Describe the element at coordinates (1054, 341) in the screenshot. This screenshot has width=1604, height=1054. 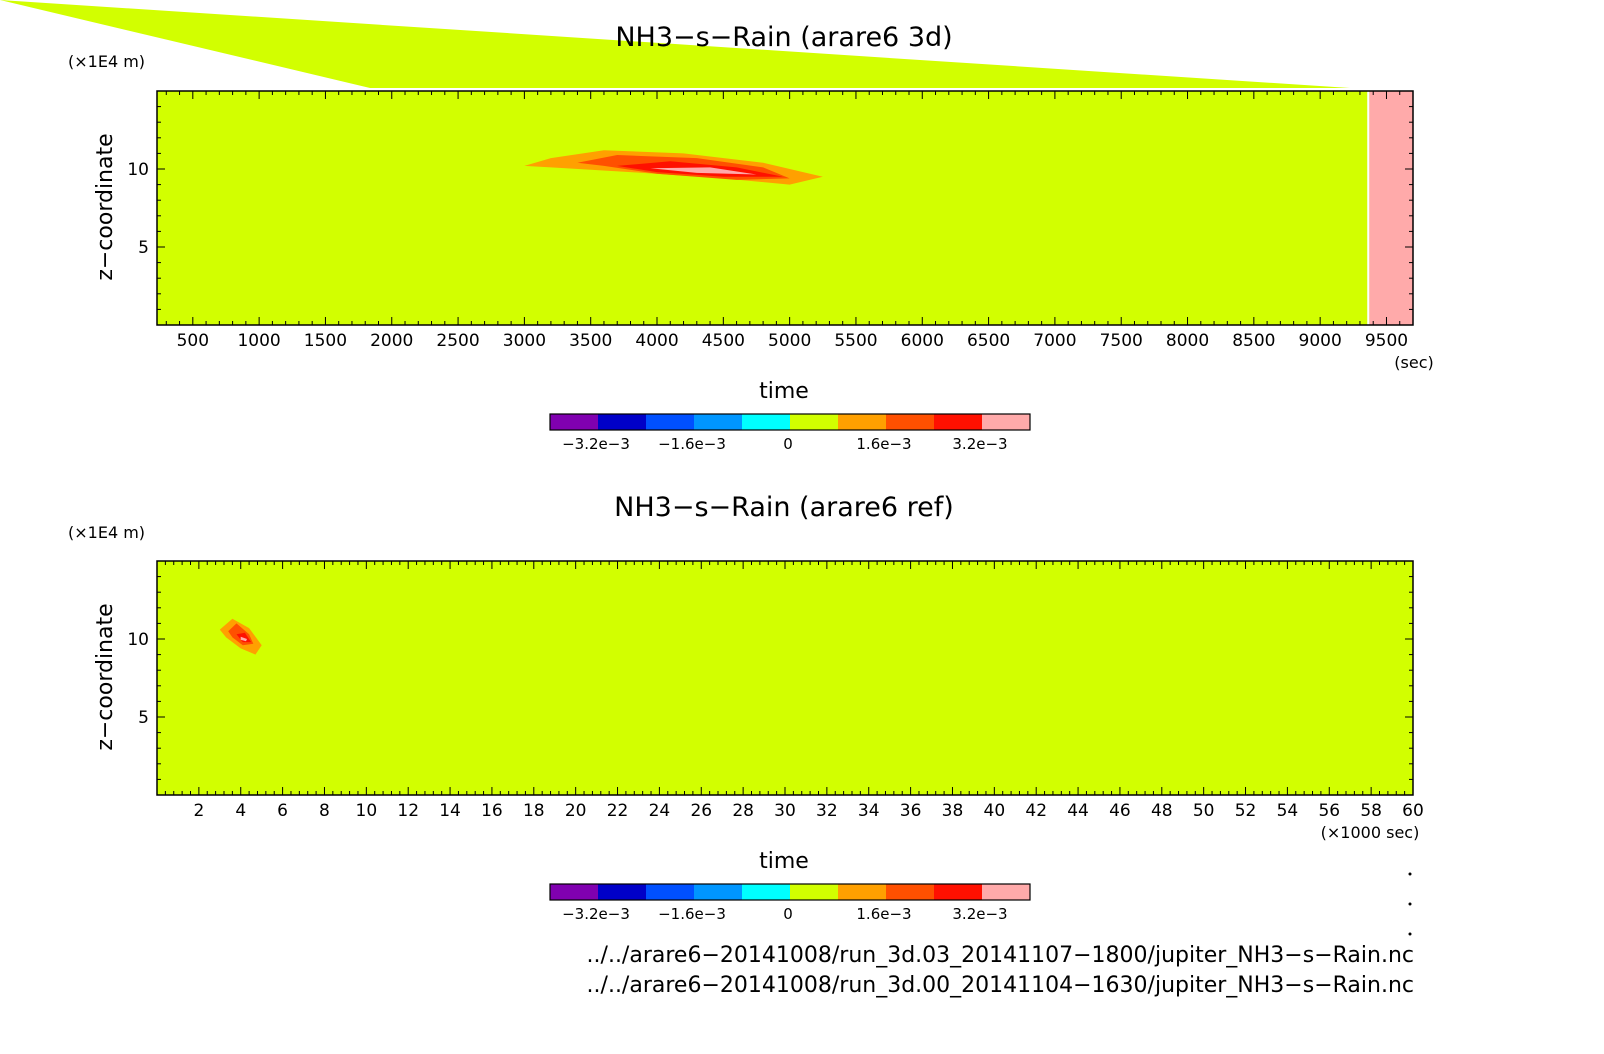
I see `x-tick-label: 7000` at that location.